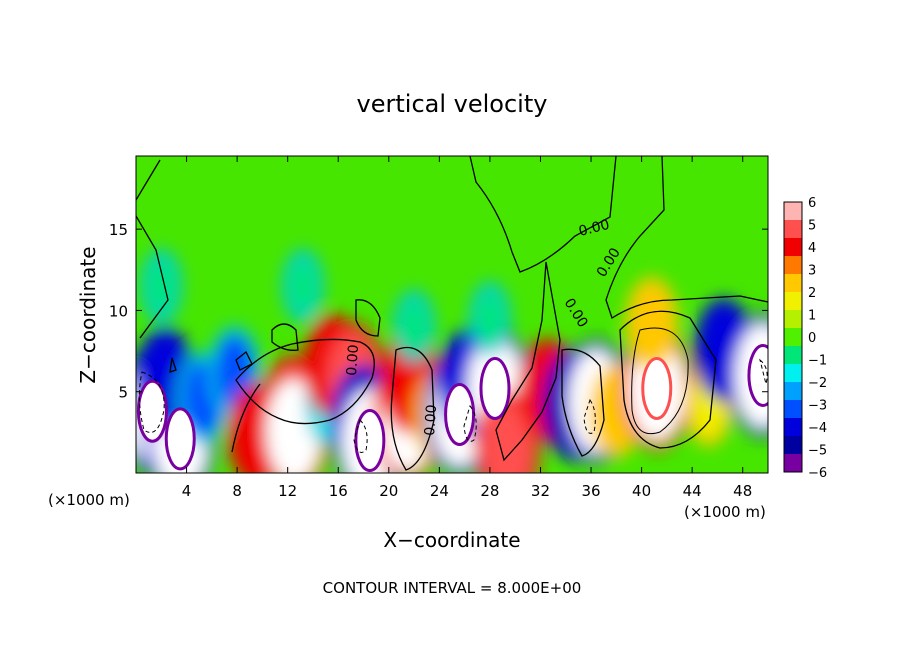 This screenshot has height=654, width=904. I want to click on x-tick-label: 12, so click(287, 491).